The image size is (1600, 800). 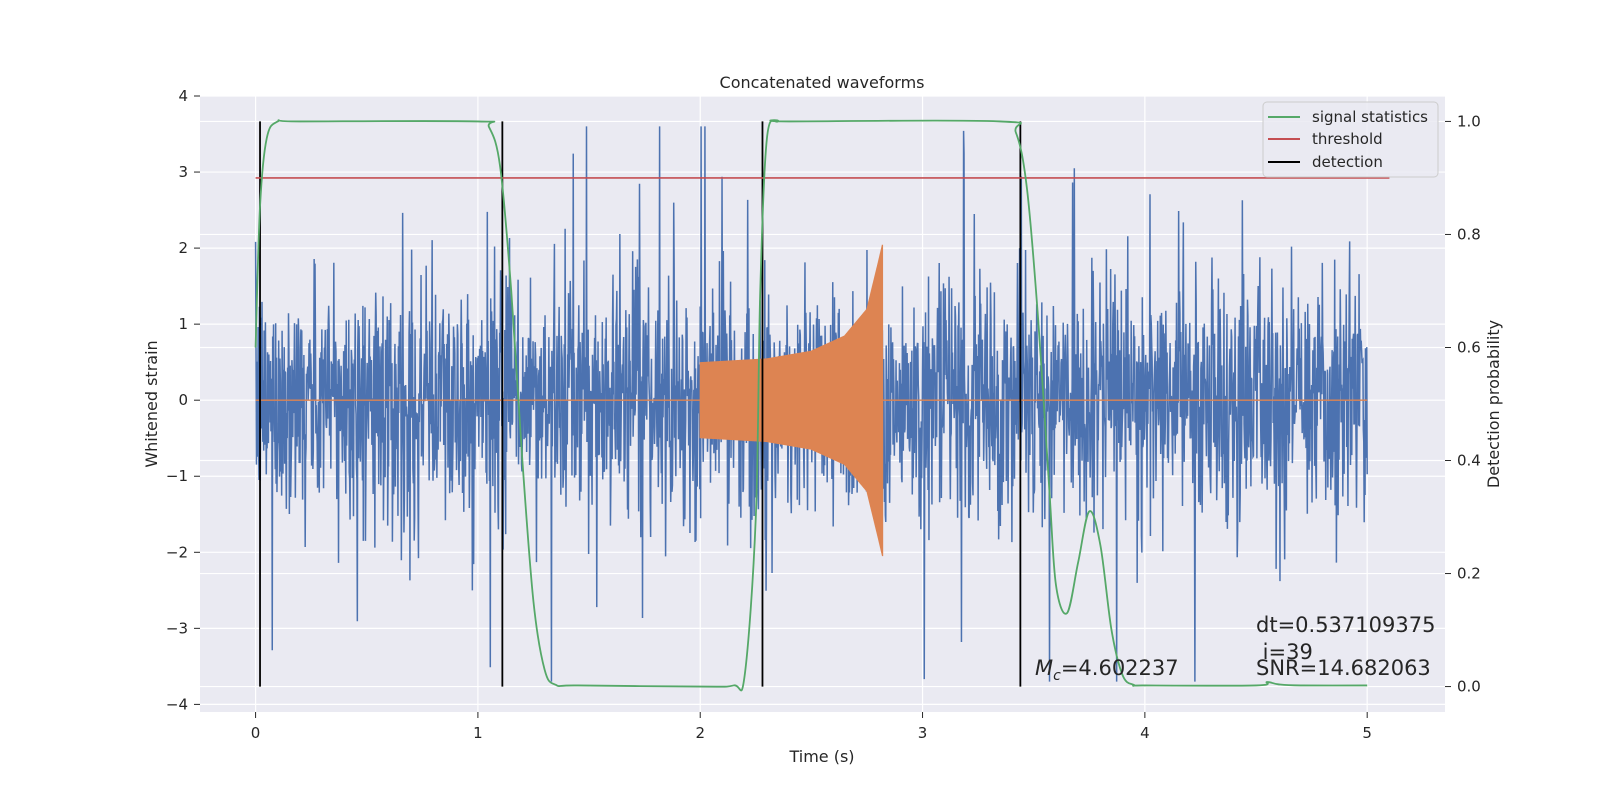 What do you see at coordinates (1284, 652) in the screenshot?
I see `annotation-index: i=39` at bounding box center [1284, 652].